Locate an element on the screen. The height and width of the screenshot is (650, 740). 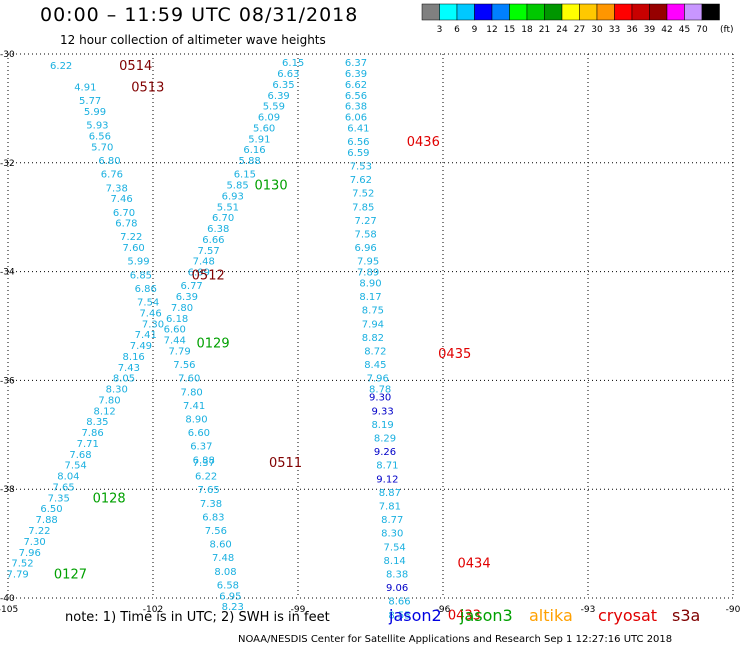
legend-label: 70 is located at coordinates (702, 30).